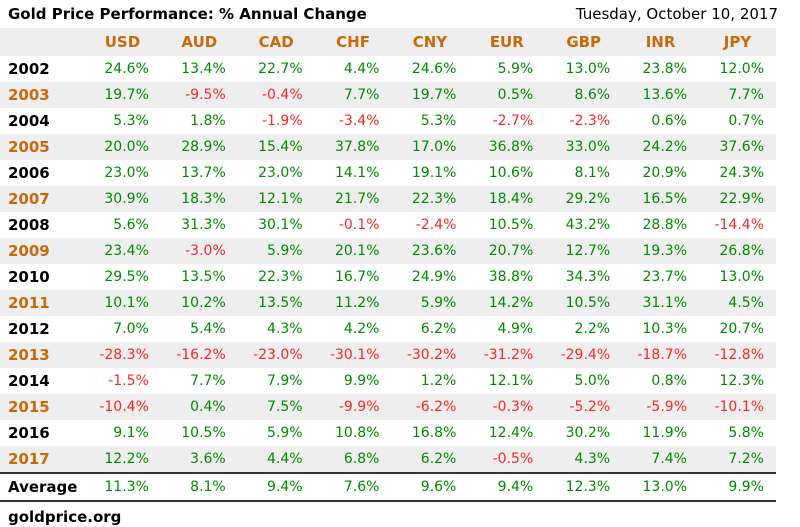 The image size is (800, 527). I want to click on value-cell: 29.2%, so click(588, 199).